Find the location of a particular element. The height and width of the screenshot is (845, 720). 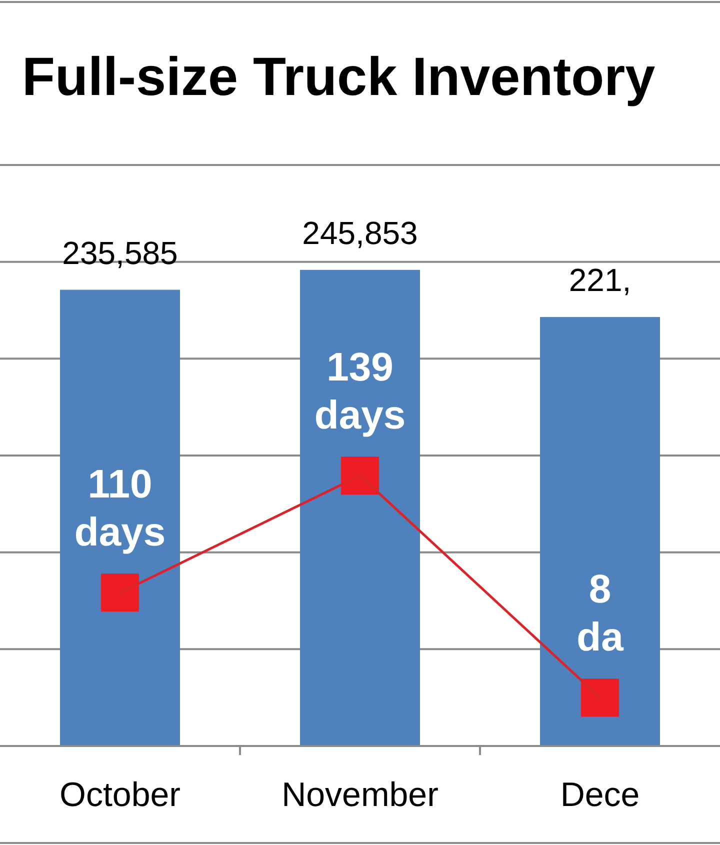

data-label: 139 days is located at coordinates (360, 392).